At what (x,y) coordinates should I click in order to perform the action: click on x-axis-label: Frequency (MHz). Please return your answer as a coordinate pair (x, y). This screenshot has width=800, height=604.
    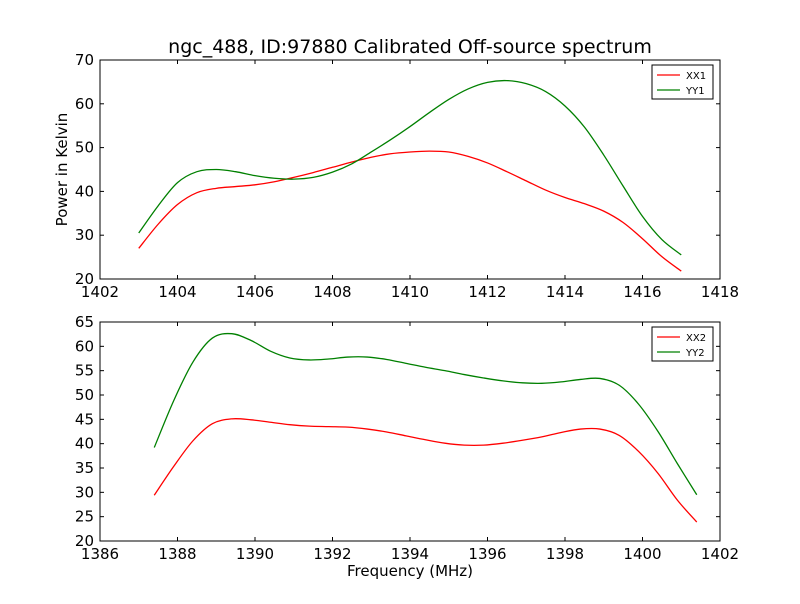
    Looking at the image, I should click on (410, 571).